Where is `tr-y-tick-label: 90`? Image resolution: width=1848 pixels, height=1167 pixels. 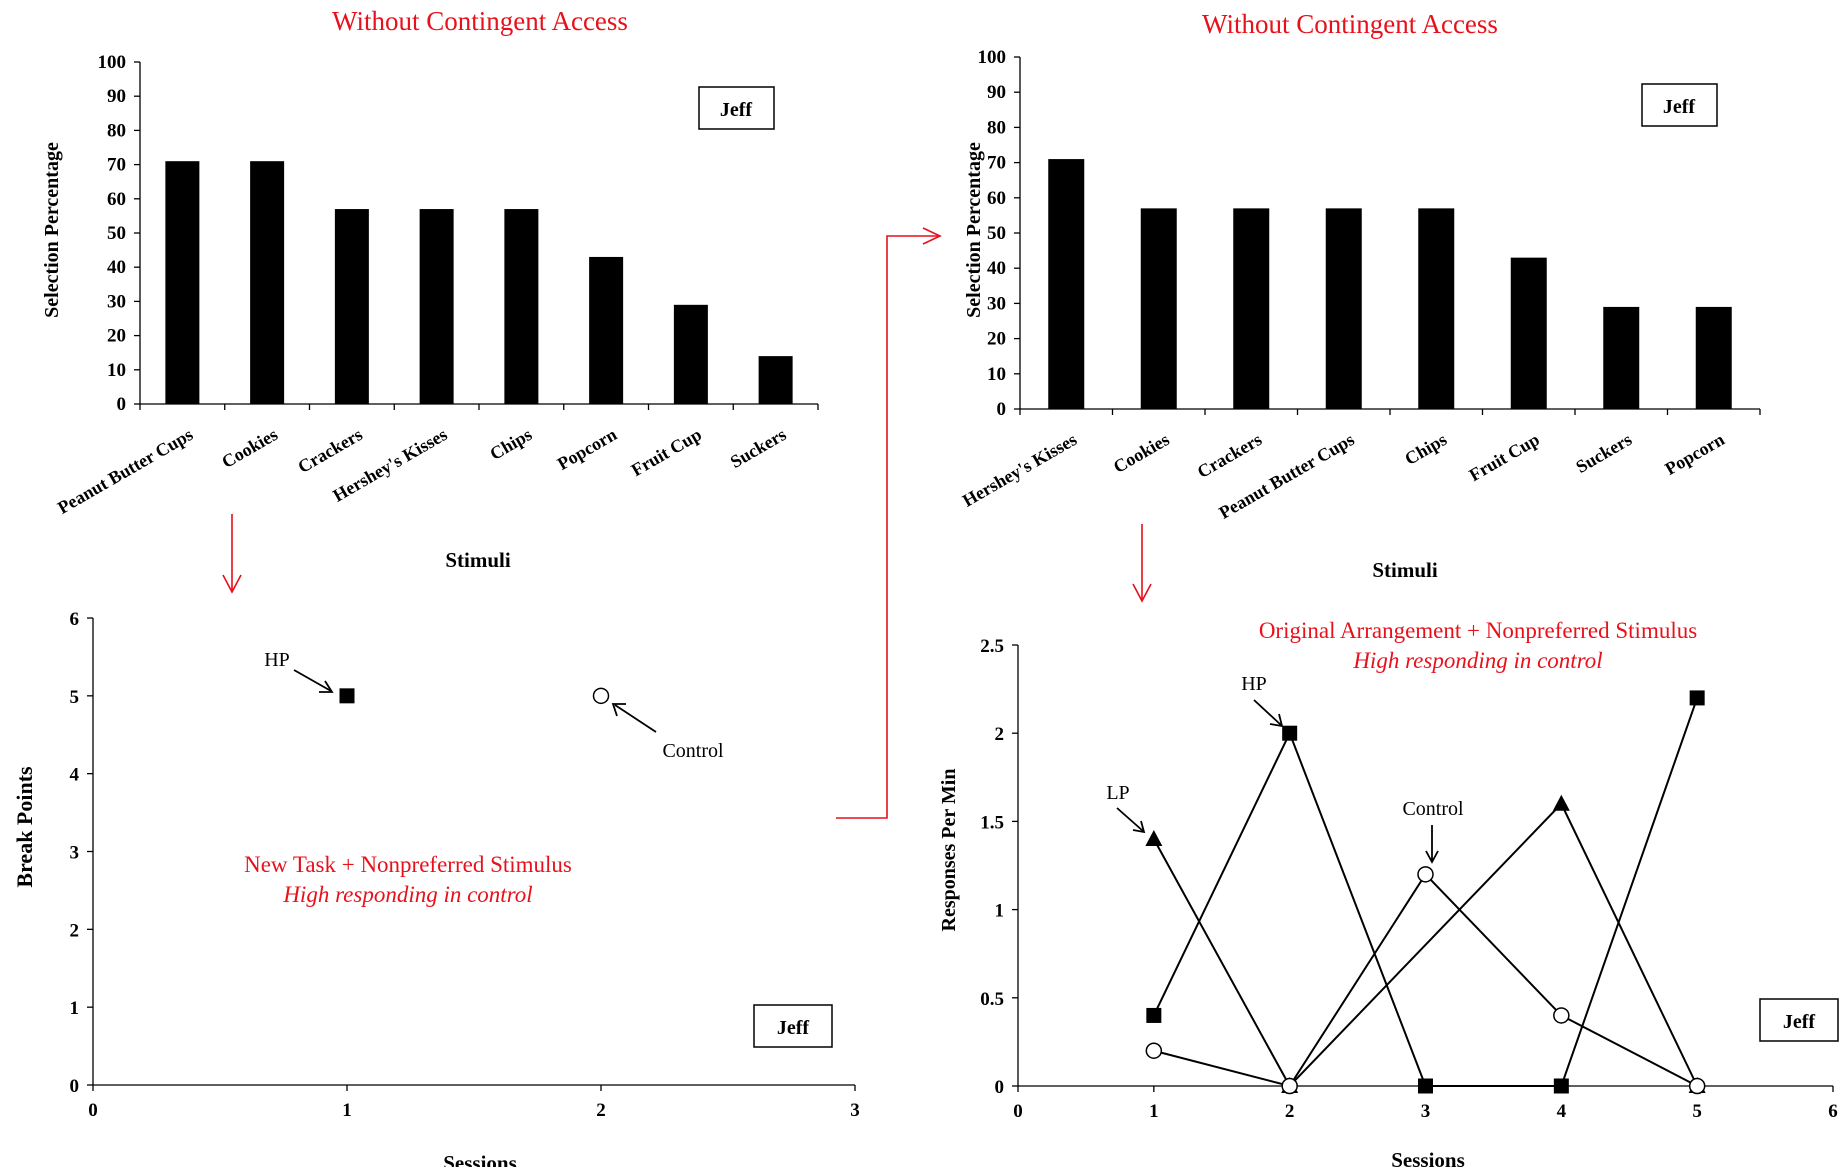 tr-y-tick-label: 90 is located at coordinates (996, 92).